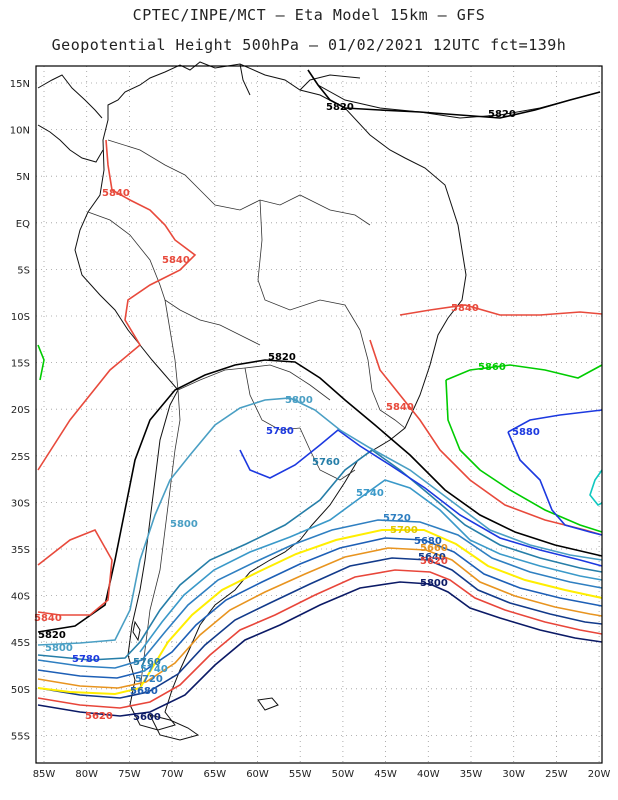 Image resolution: width=618 pixels, height=800 pixels. I want to click on label-5880: 5880, so click(526, 432).